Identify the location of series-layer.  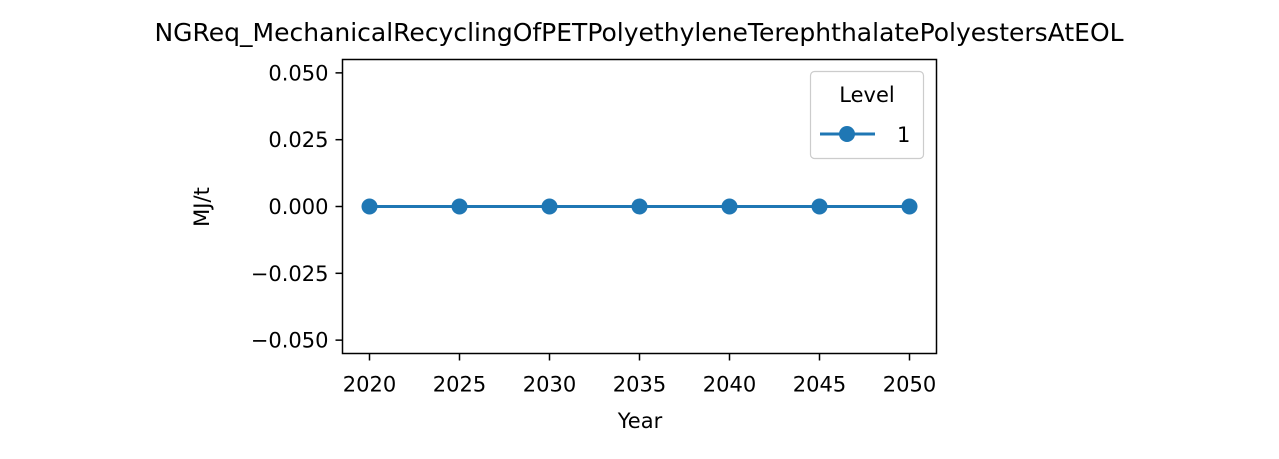
(639, 206).